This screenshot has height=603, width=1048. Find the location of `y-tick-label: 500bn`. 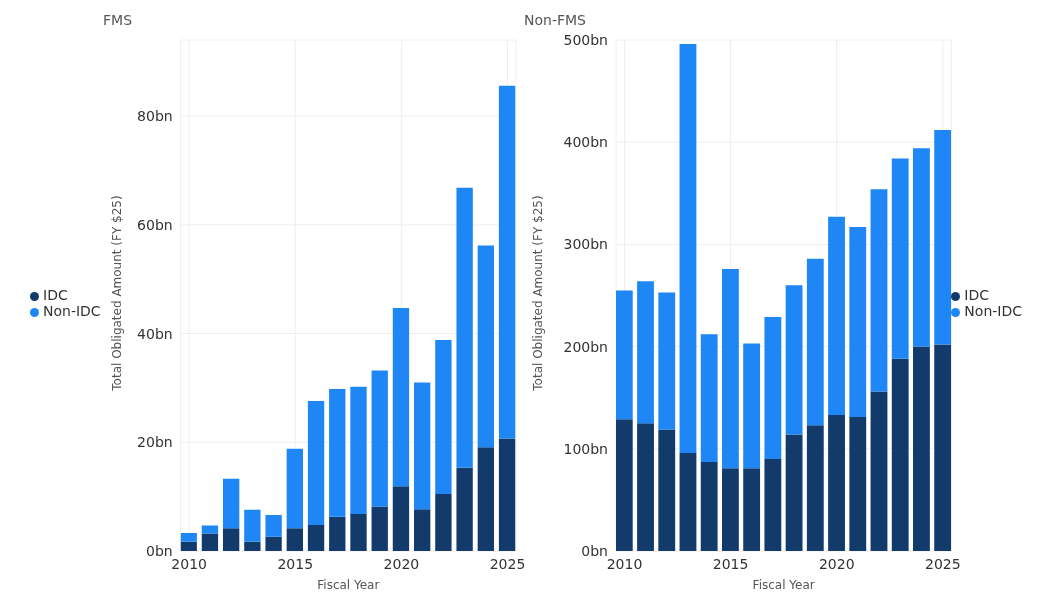

y-tick-label: 500bn is located at coordinates (585, 39).